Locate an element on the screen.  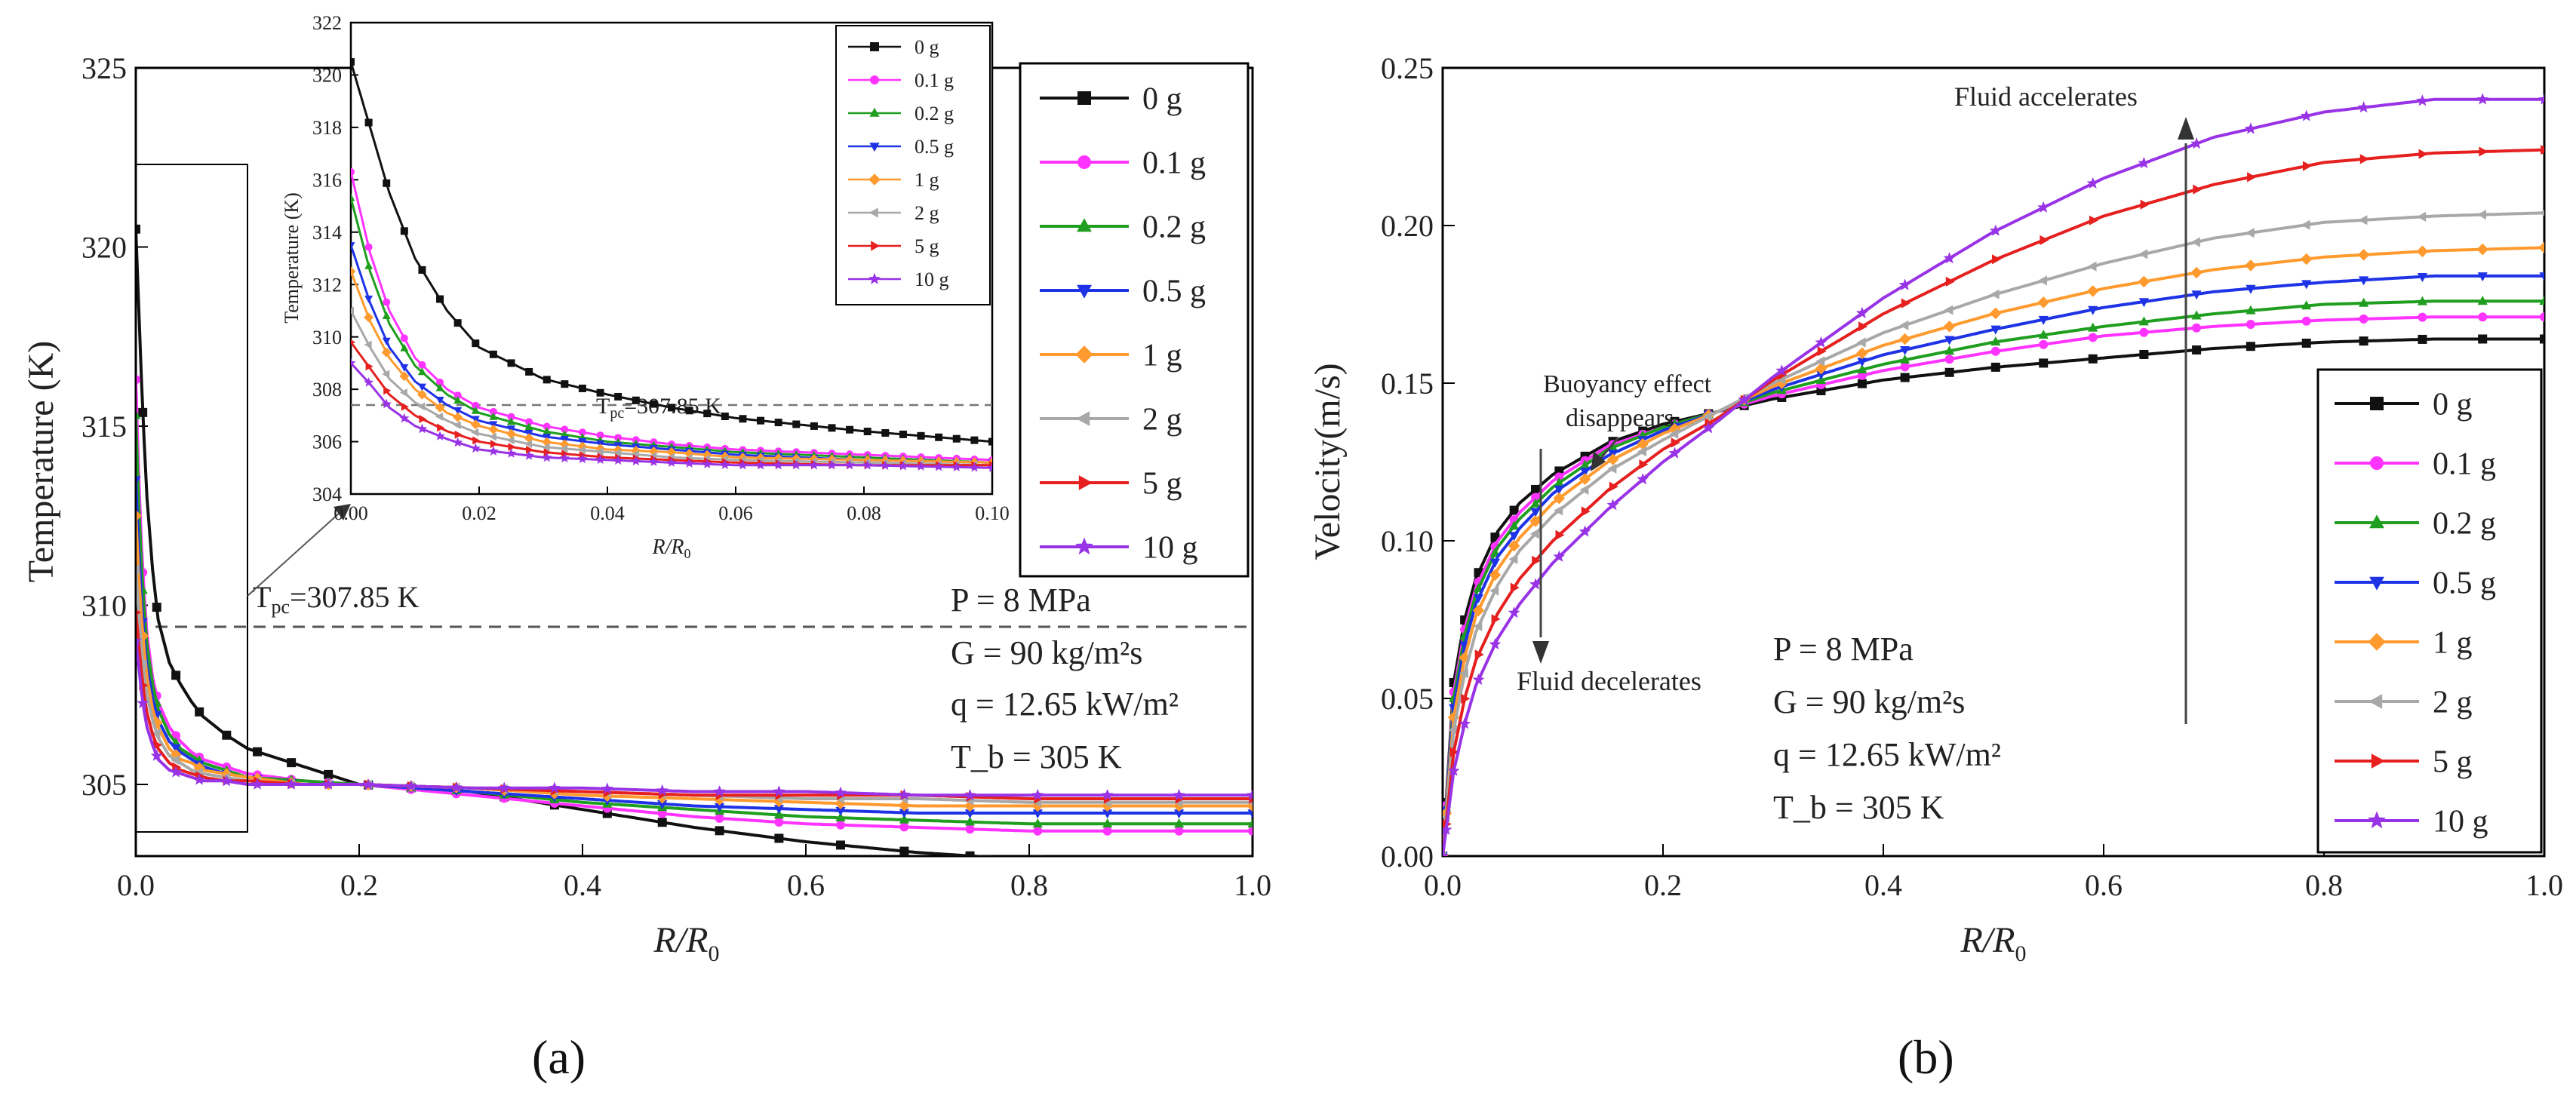
panel-b-legend-label: 0 g is located at coordinates (2453, 405).